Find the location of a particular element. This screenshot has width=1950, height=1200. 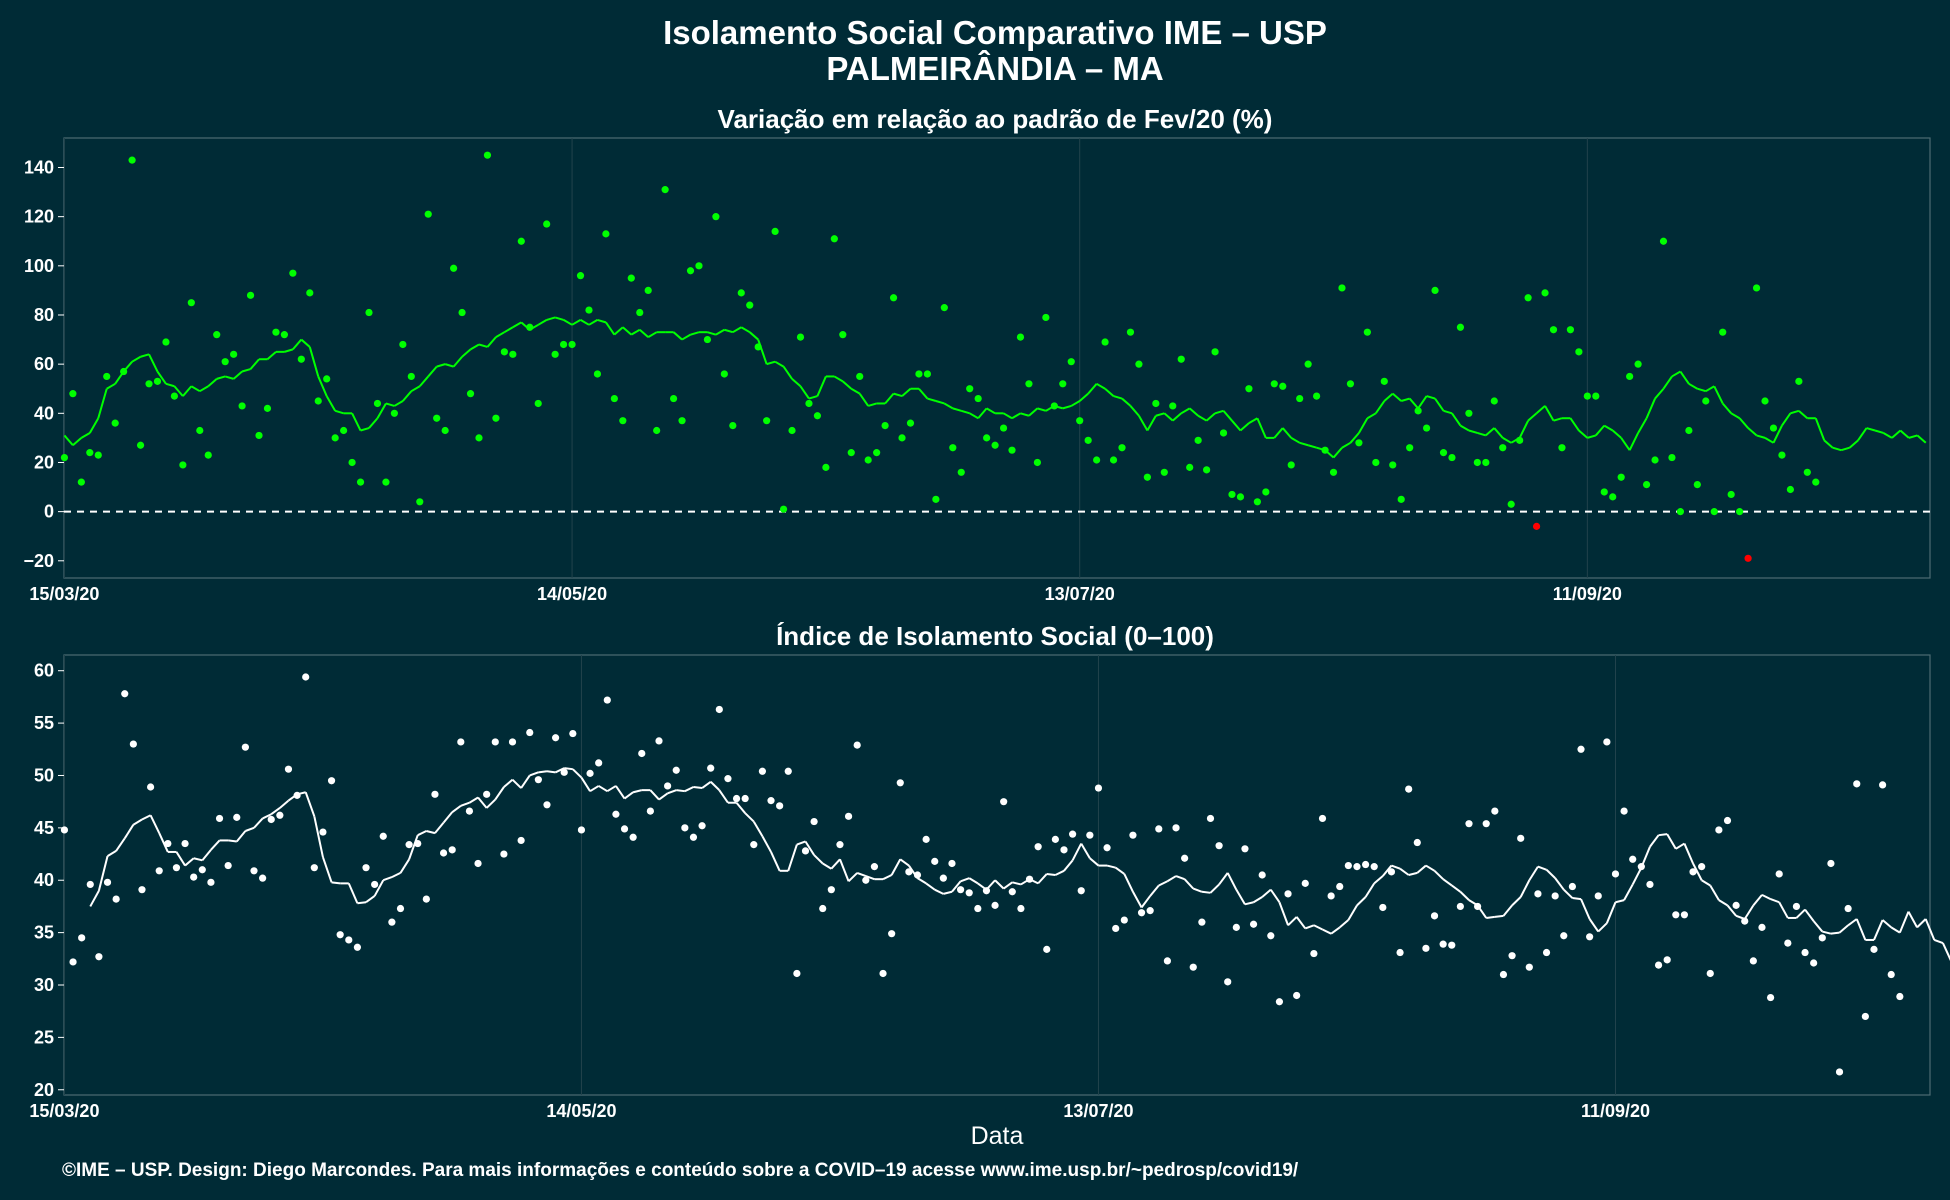

panel-bottom-title: Índice de Isolamento Social (0–100) is located at coordinates (995, 636).